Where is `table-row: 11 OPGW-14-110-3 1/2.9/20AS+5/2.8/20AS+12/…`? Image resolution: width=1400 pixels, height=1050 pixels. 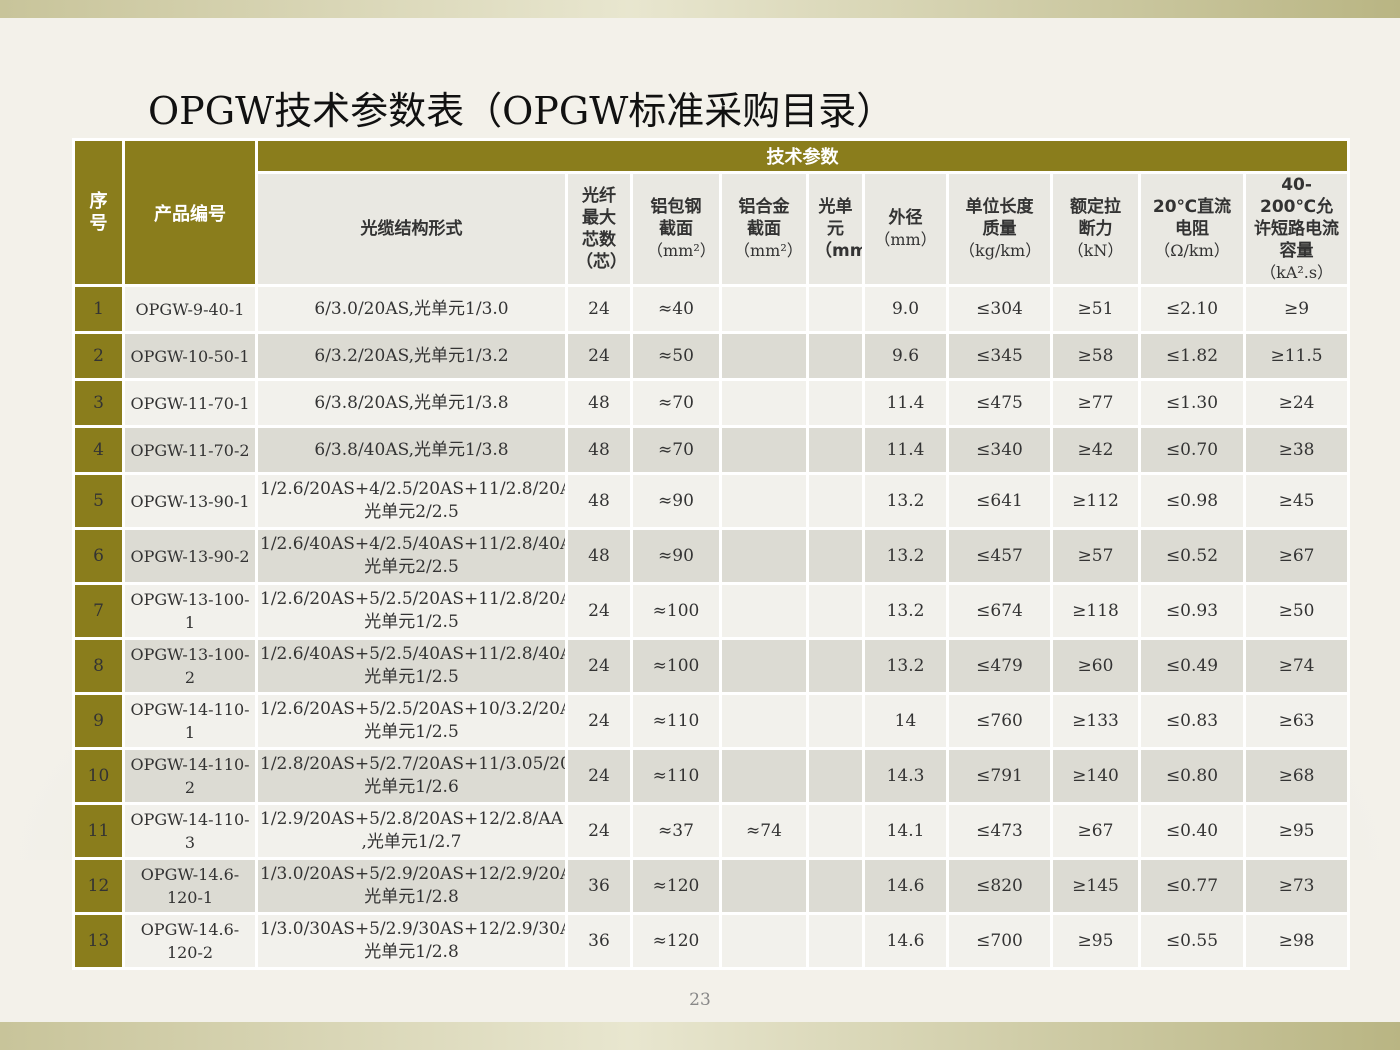 table-row: 11 OPGW-14-110-3 1/2.9/20AS+5/2.8/20AS+12/… is located at coordinates (711, 831).